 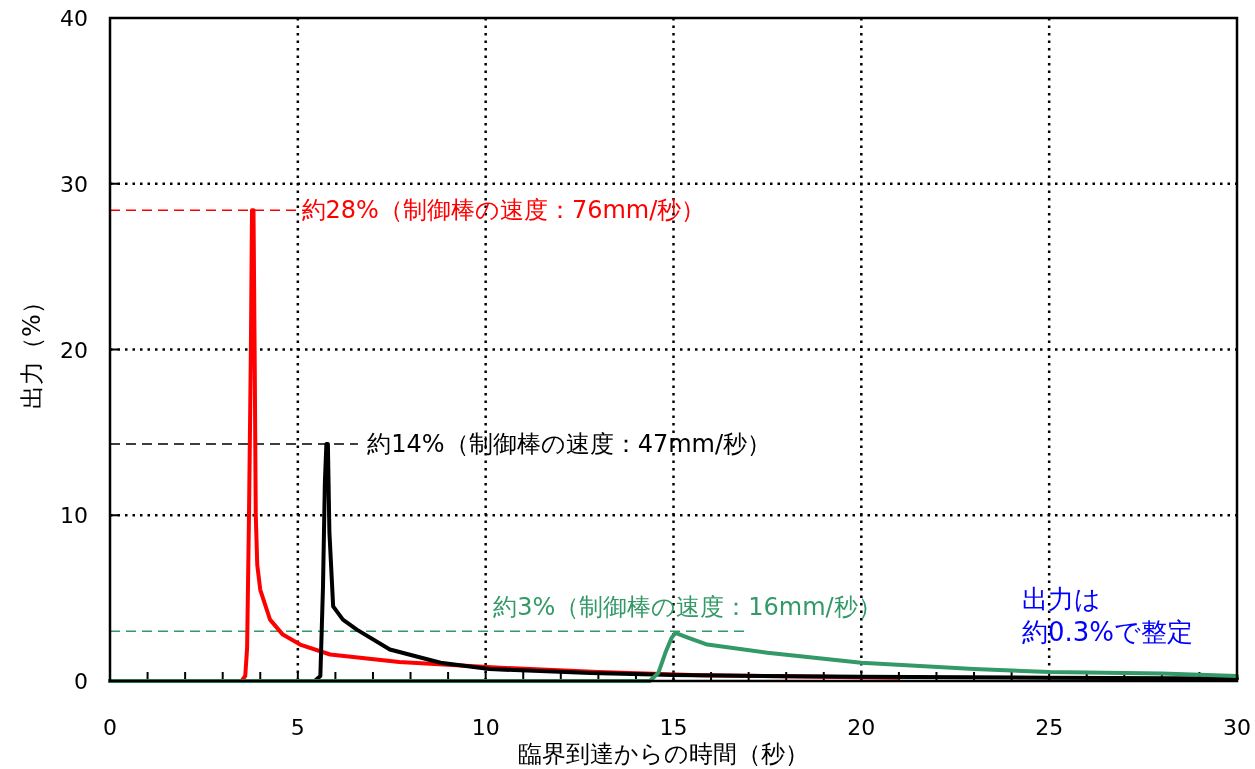 I want to click on y-axis-title: 出力（%）, so click(x=32, y=349).